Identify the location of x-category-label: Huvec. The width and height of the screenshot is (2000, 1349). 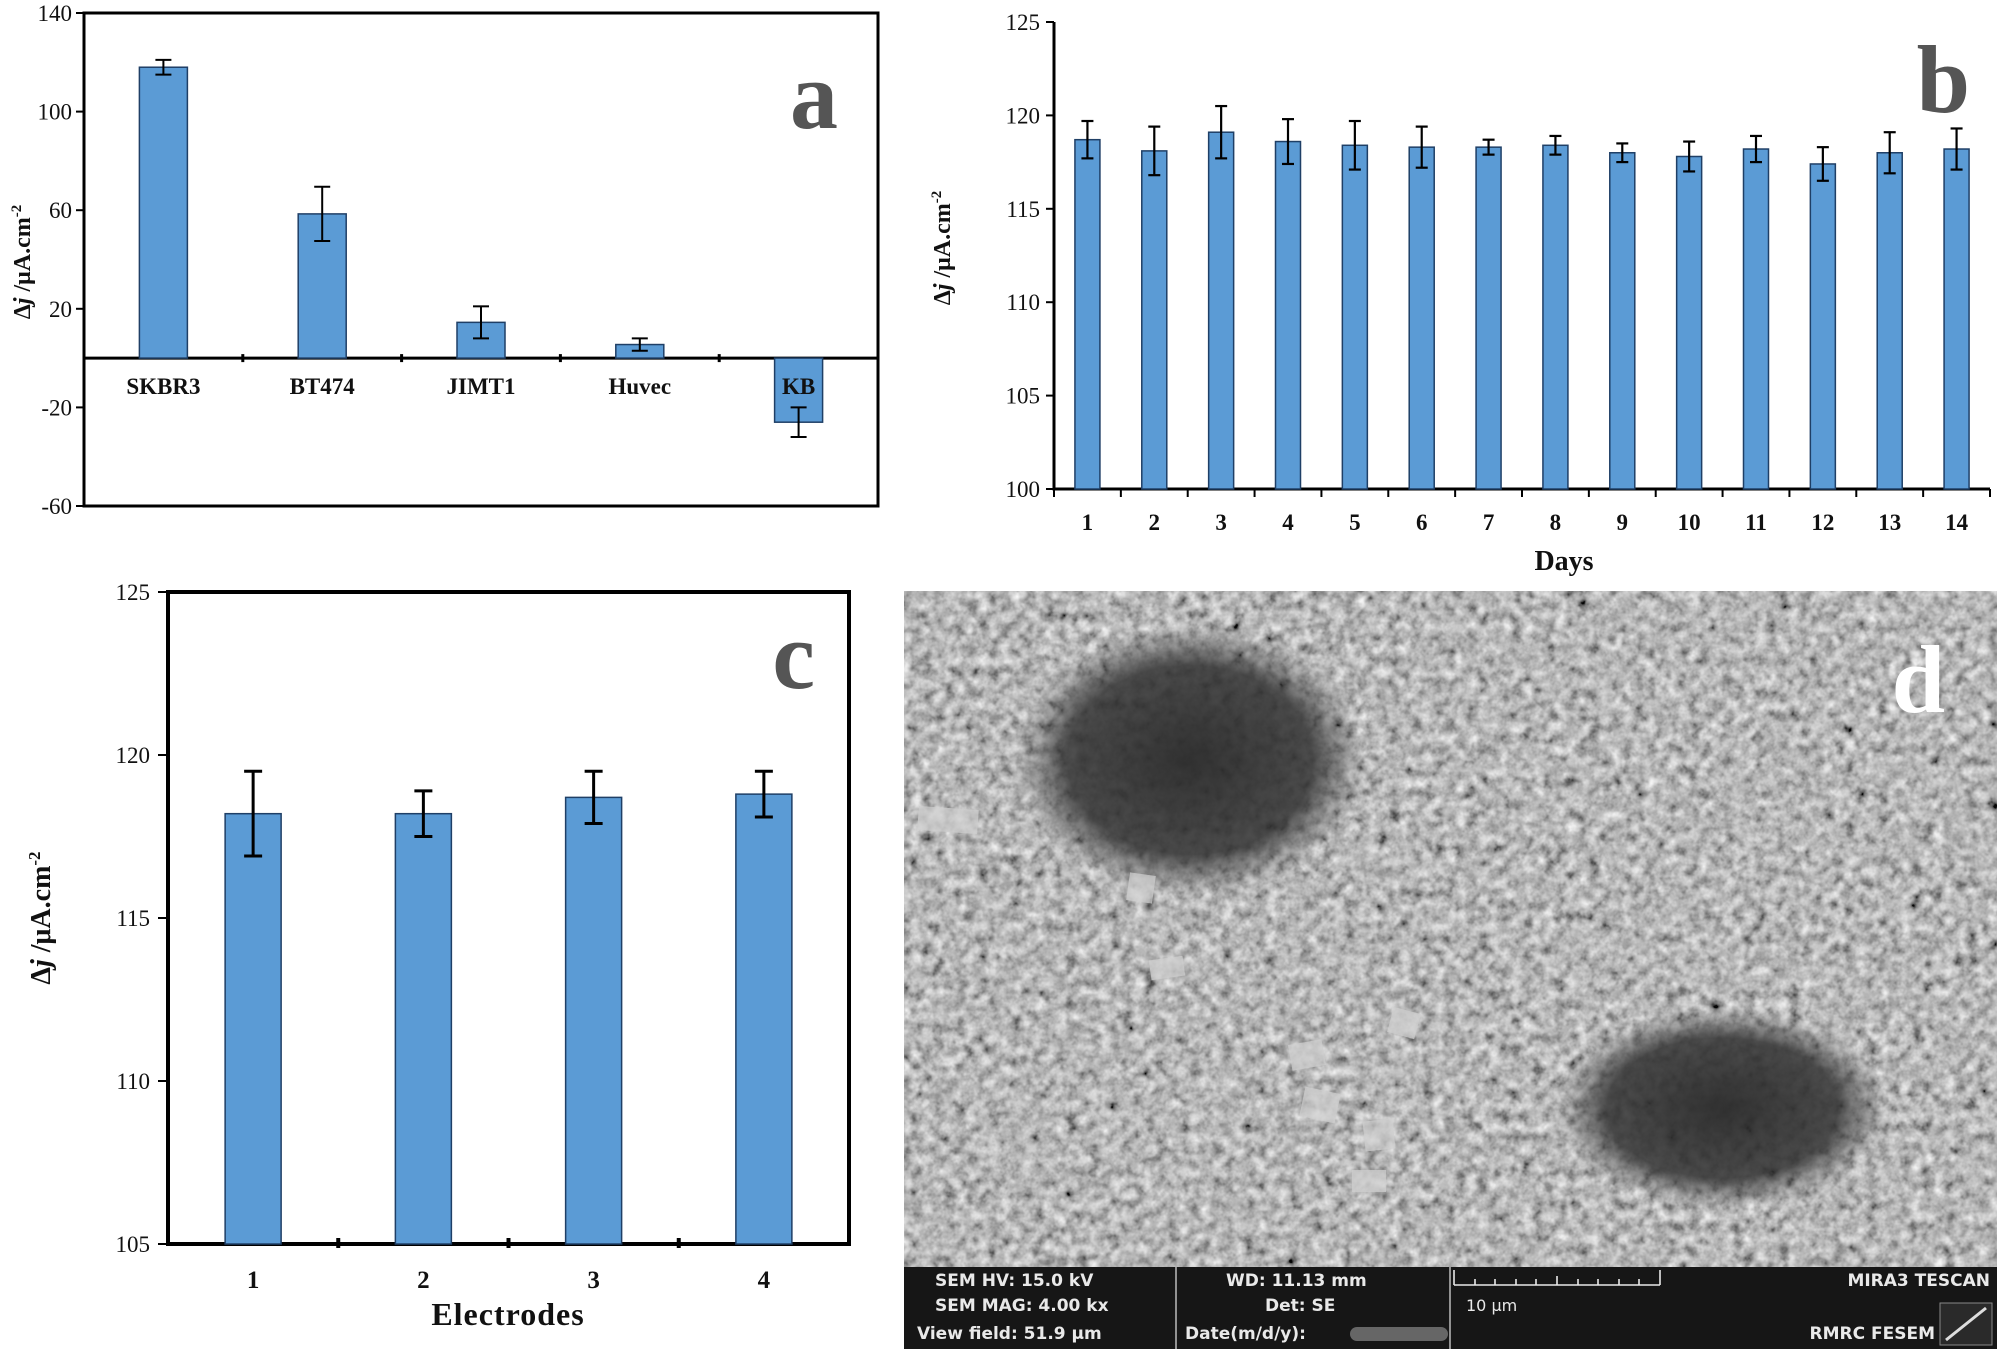
(639, 386).